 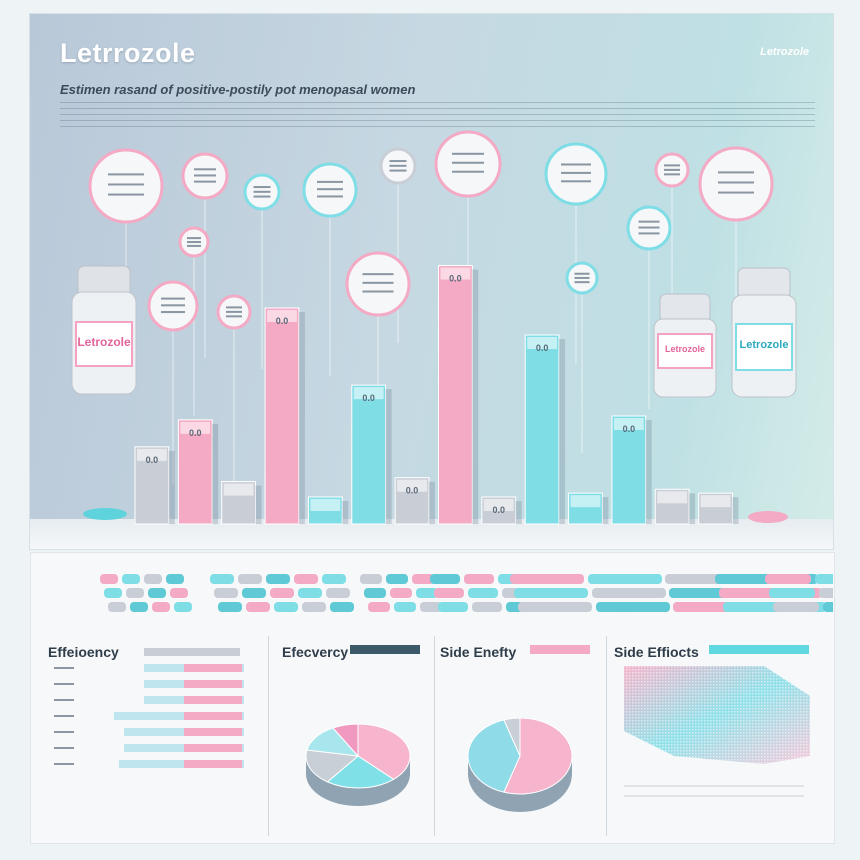 I want to click on panel2-title: Efecvercy, so click(x=315, y=652).